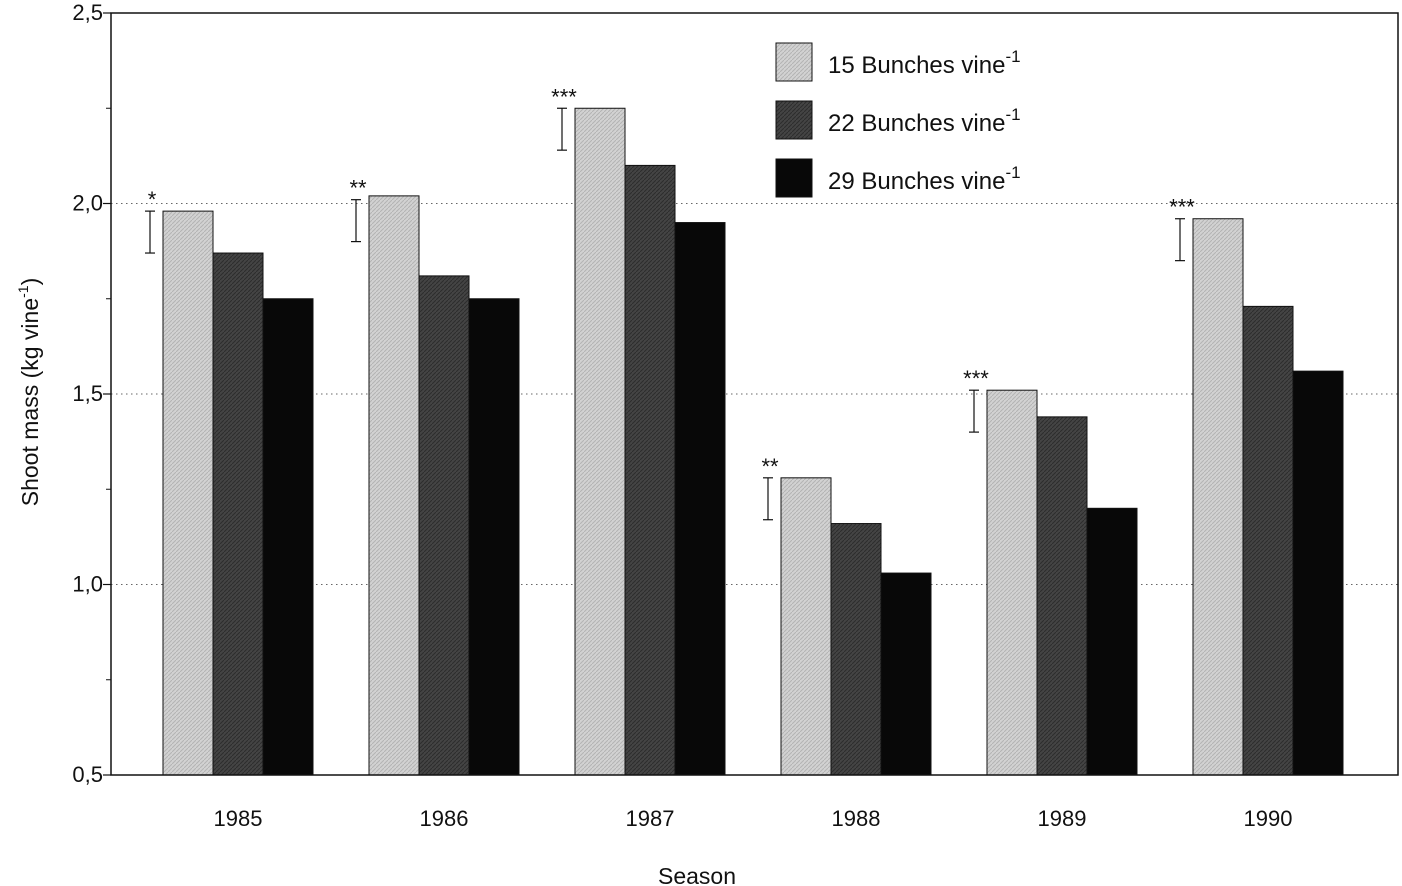  I want to click on legend-label-2: 22 Bunches vine-1, so click(924, 121).